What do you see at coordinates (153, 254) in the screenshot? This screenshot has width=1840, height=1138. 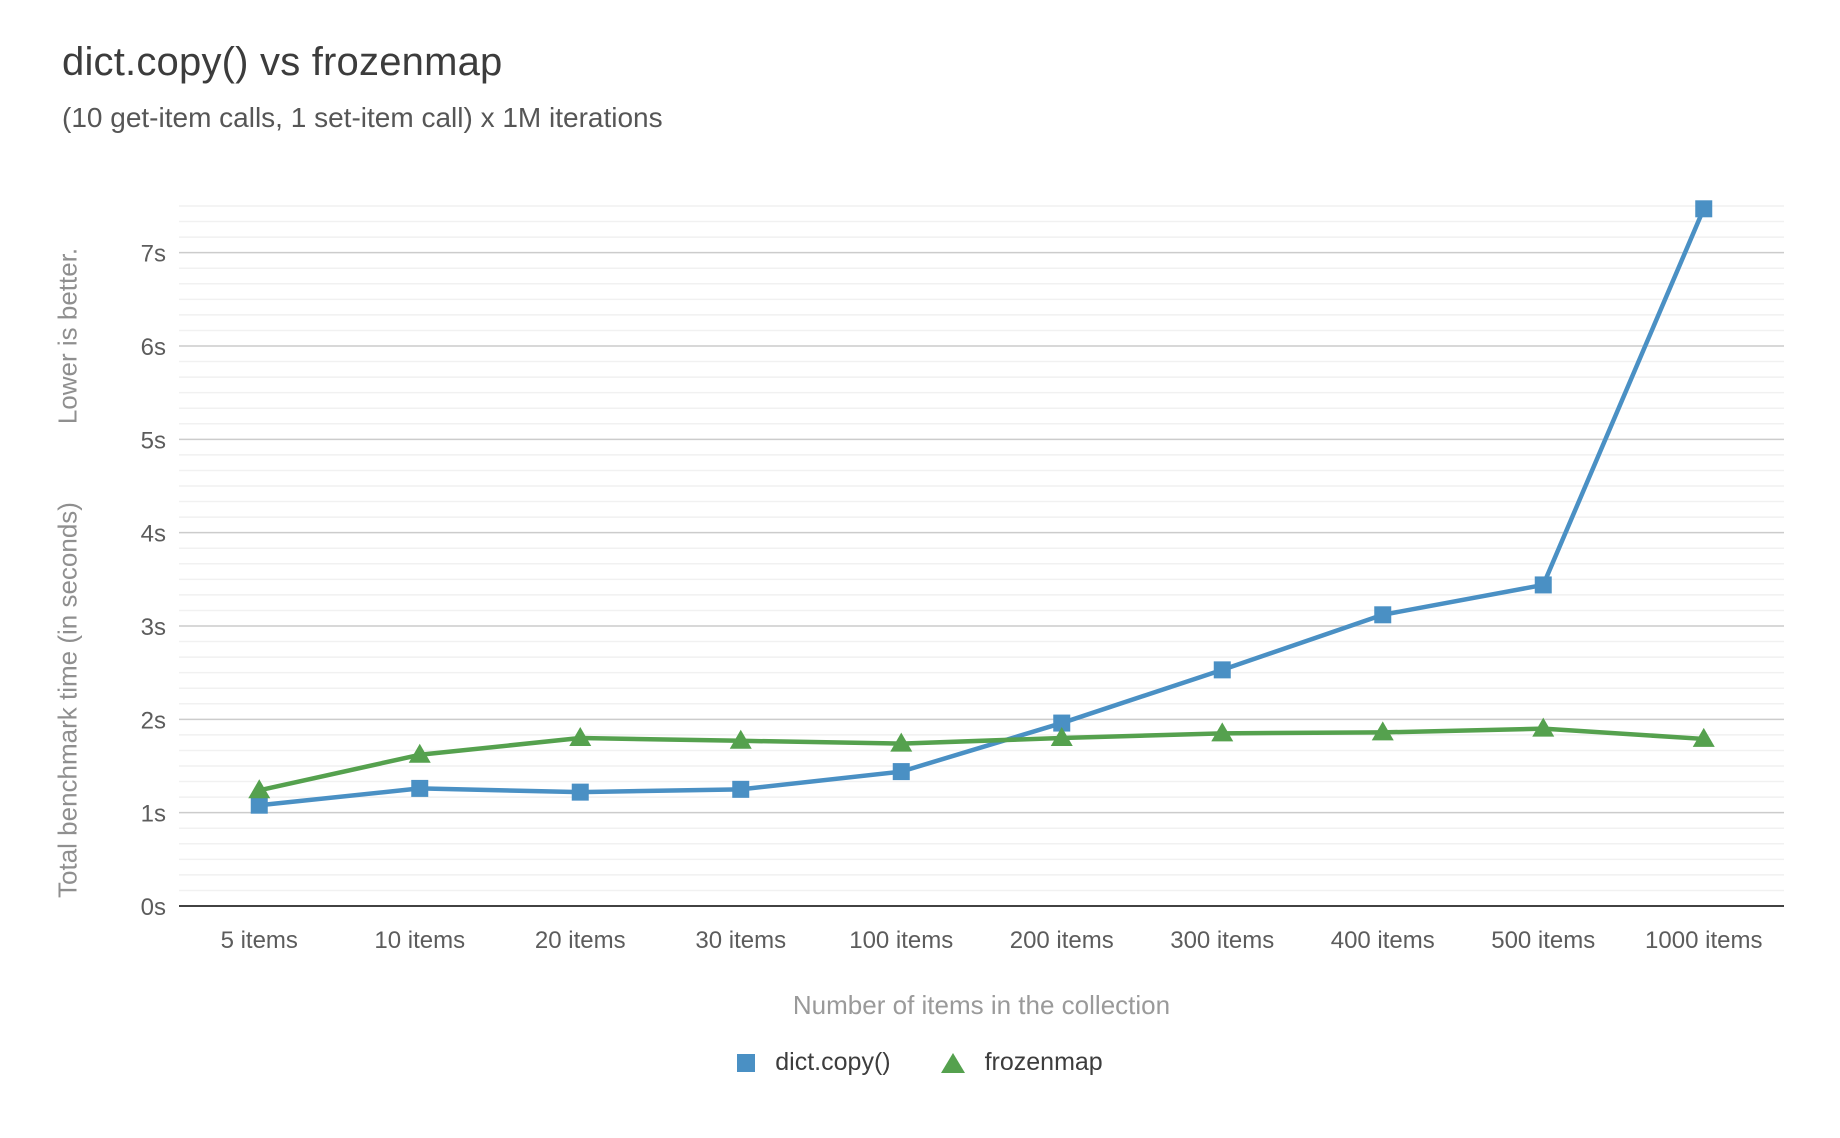 I see `y-tick-label: 7s` at bounding box center [153, 254].